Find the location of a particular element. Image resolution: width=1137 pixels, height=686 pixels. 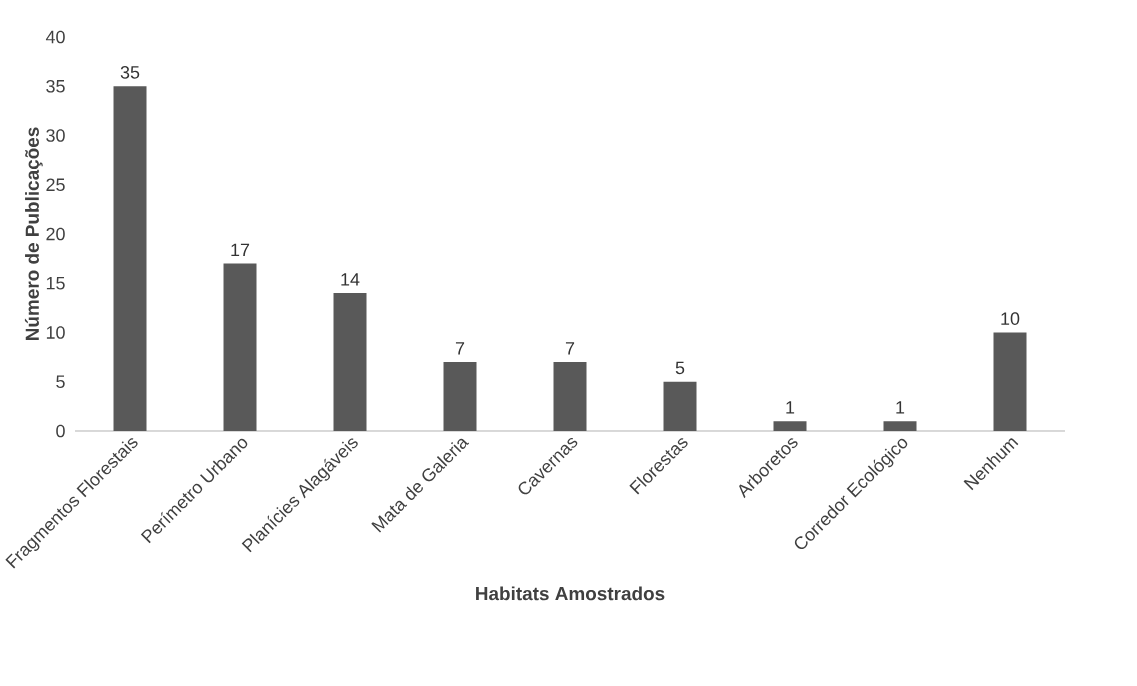

data-label: 35 is located at coordinates (130, 72).